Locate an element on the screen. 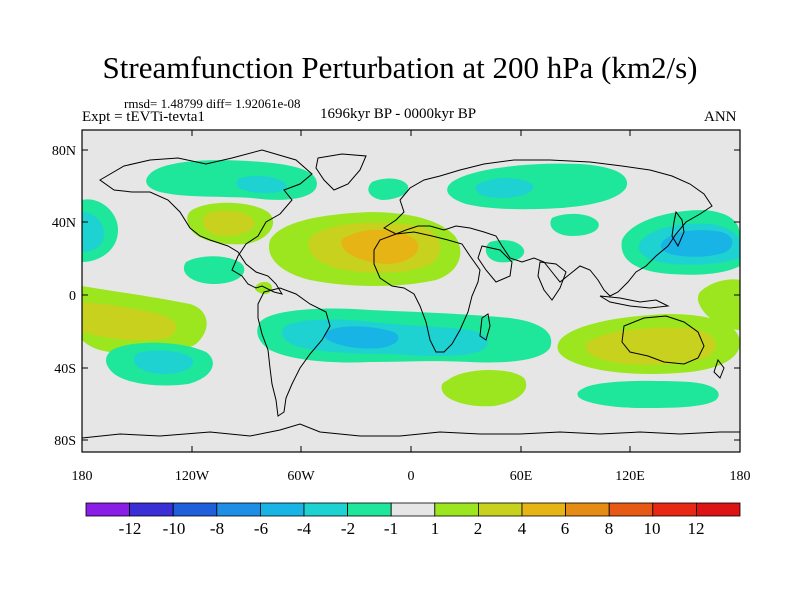  contour-neg-natl is located at coordinates (388, 189).